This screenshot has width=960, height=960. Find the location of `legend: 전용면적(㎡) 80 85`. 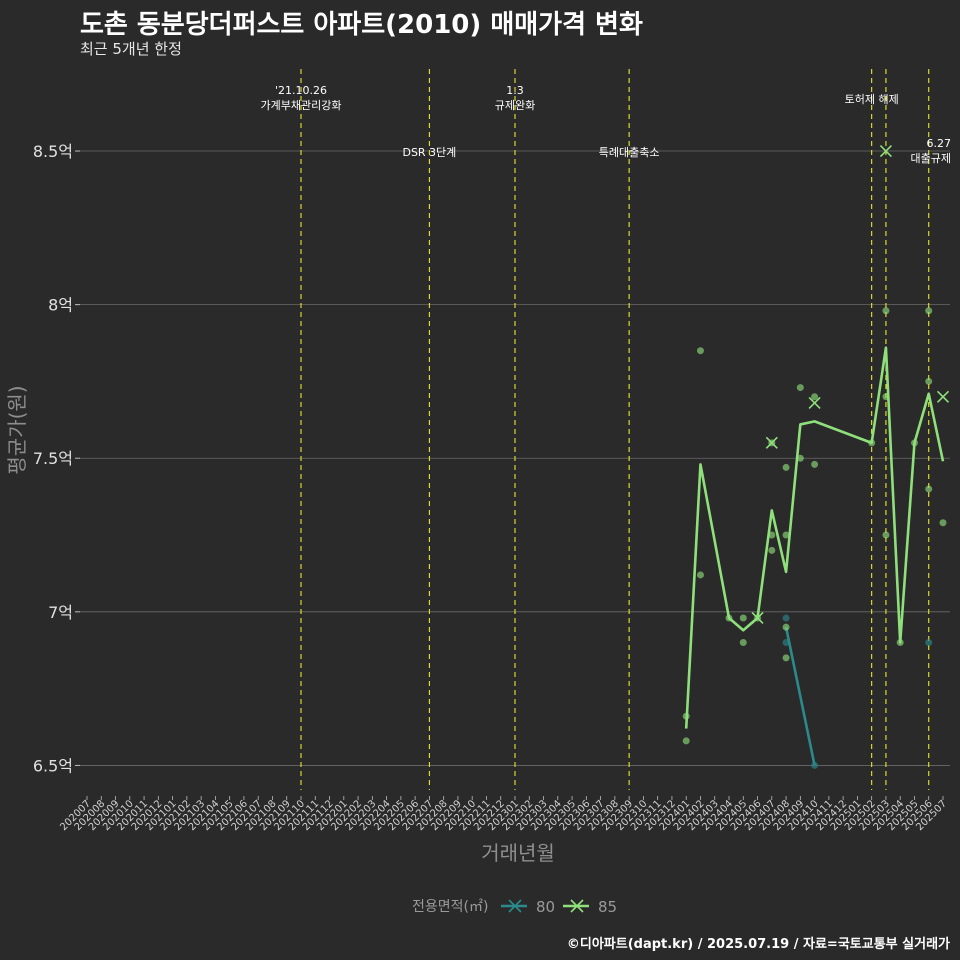

legend: 전용면적(㎡) 80 85 is located at coordinates (514, 907).